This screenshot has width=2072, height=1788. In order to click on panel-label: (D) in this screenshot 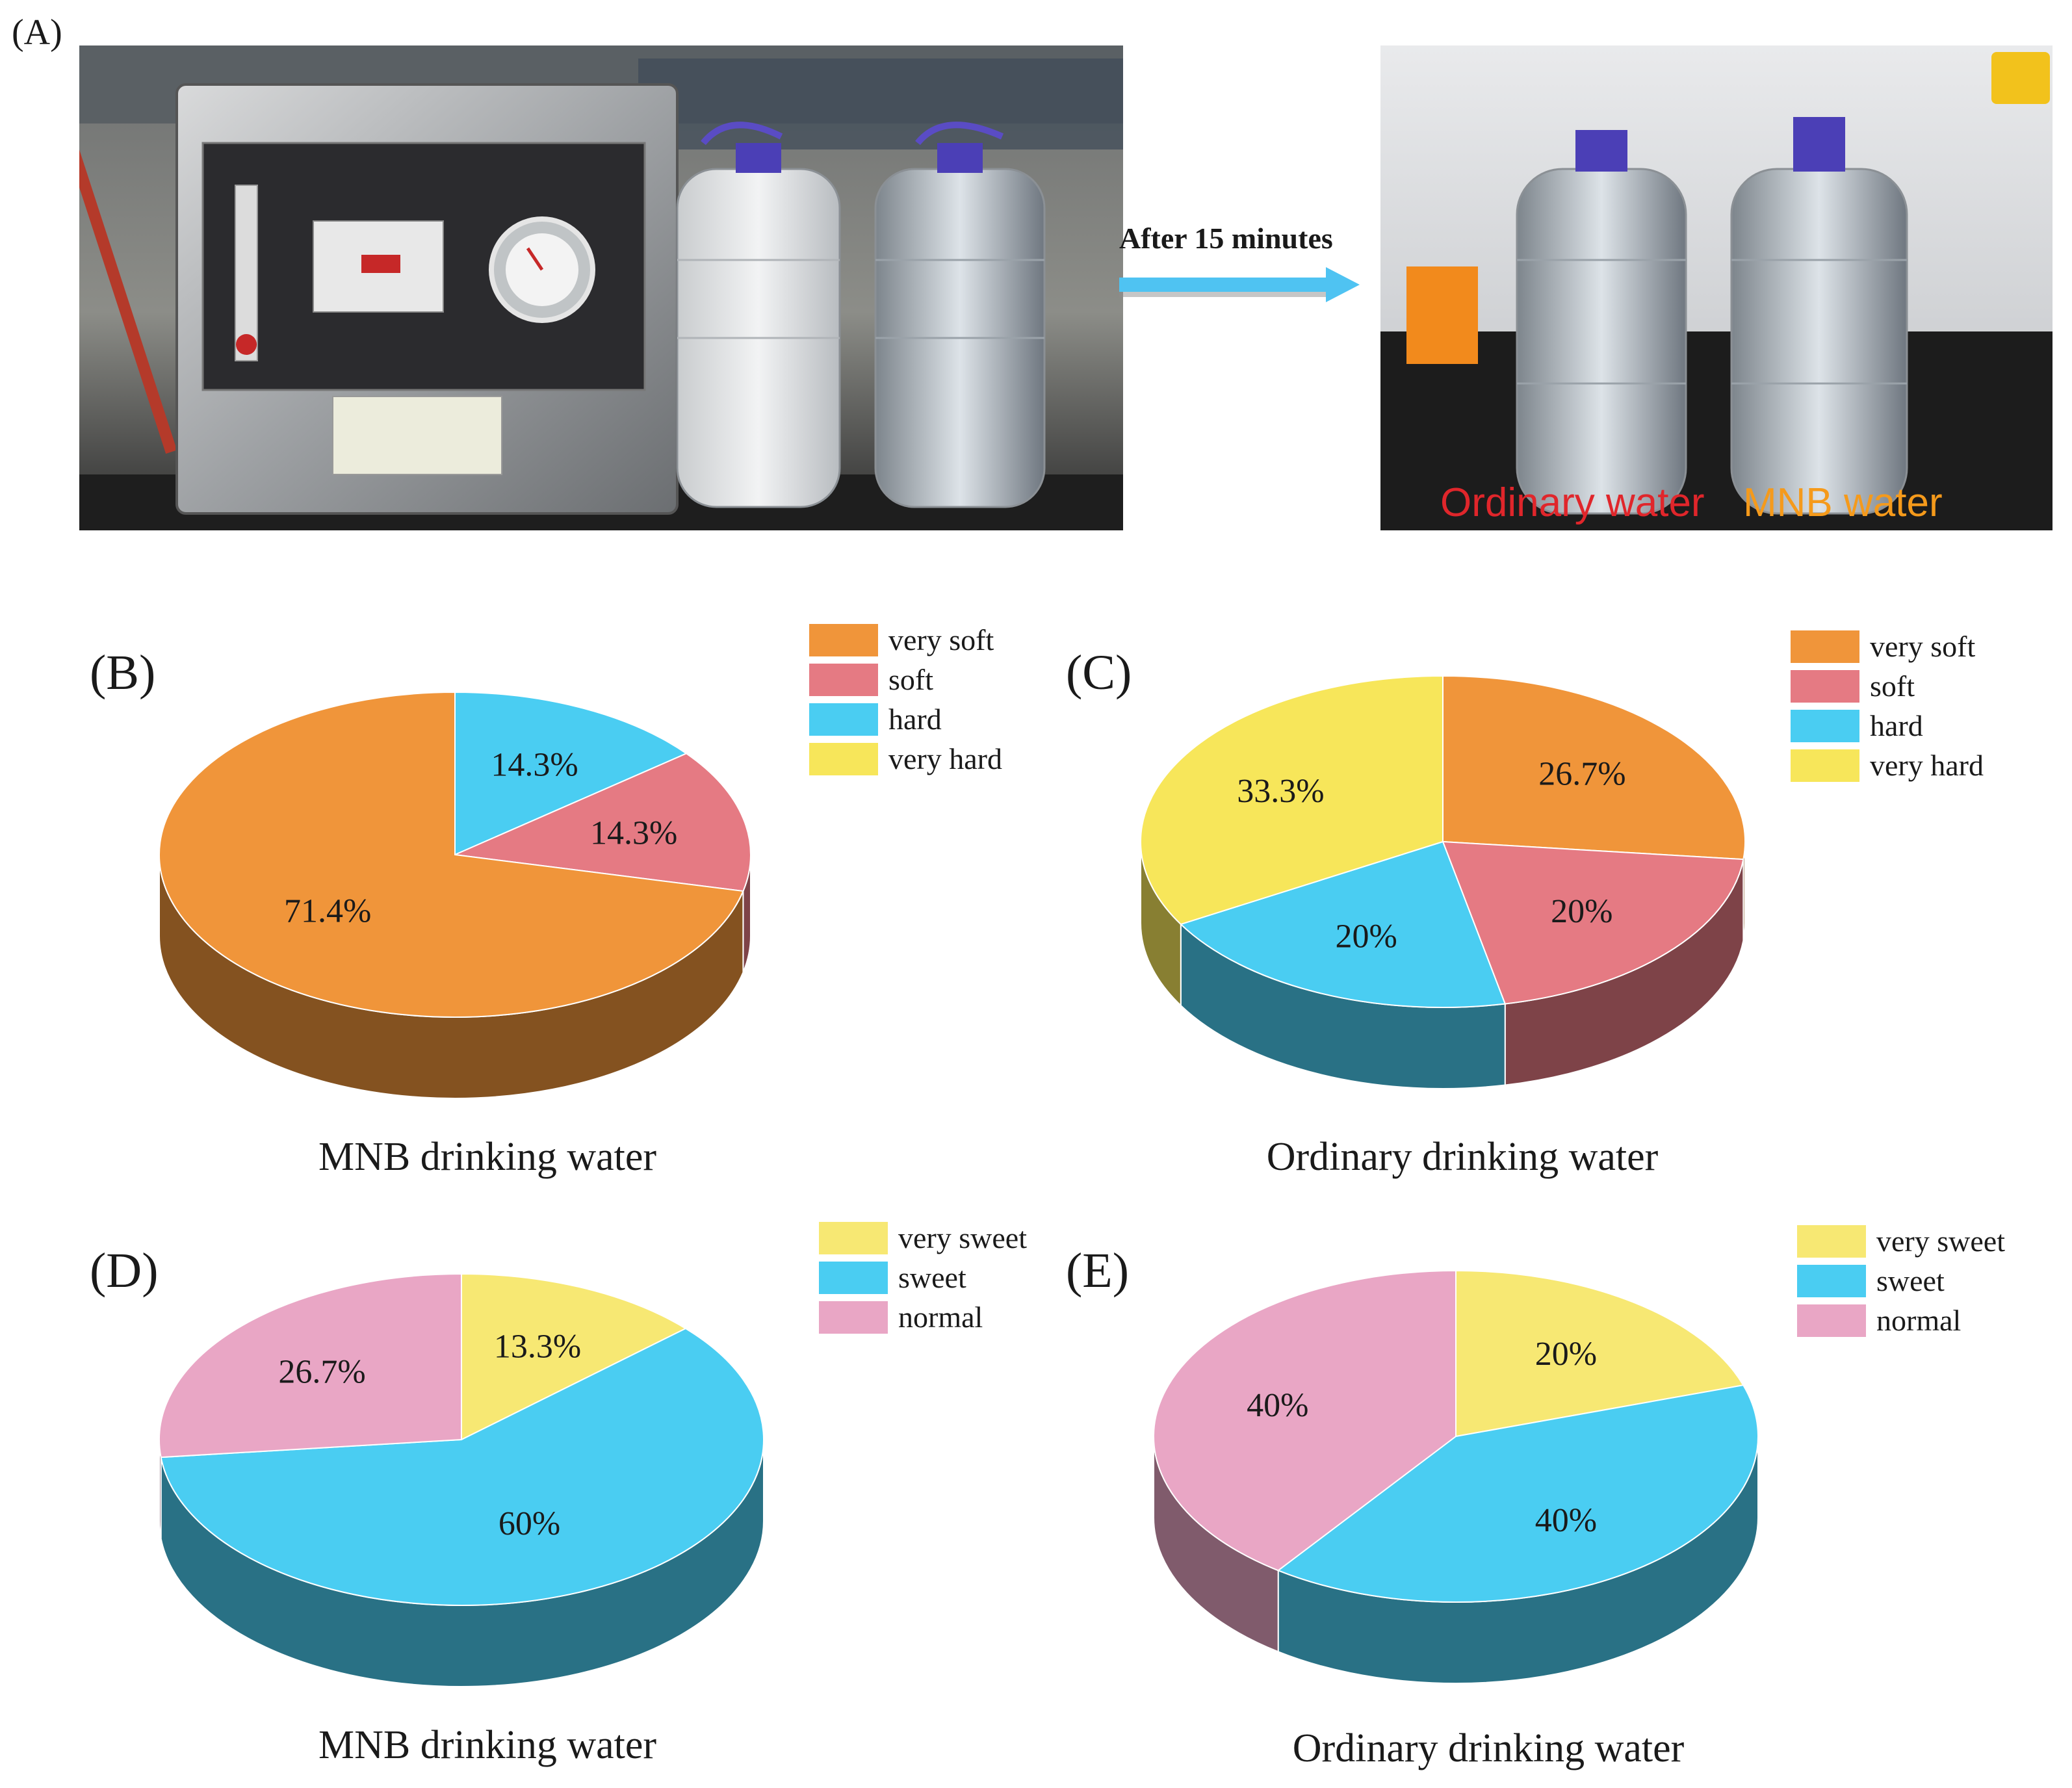, I will do `click(124, 1270)`.